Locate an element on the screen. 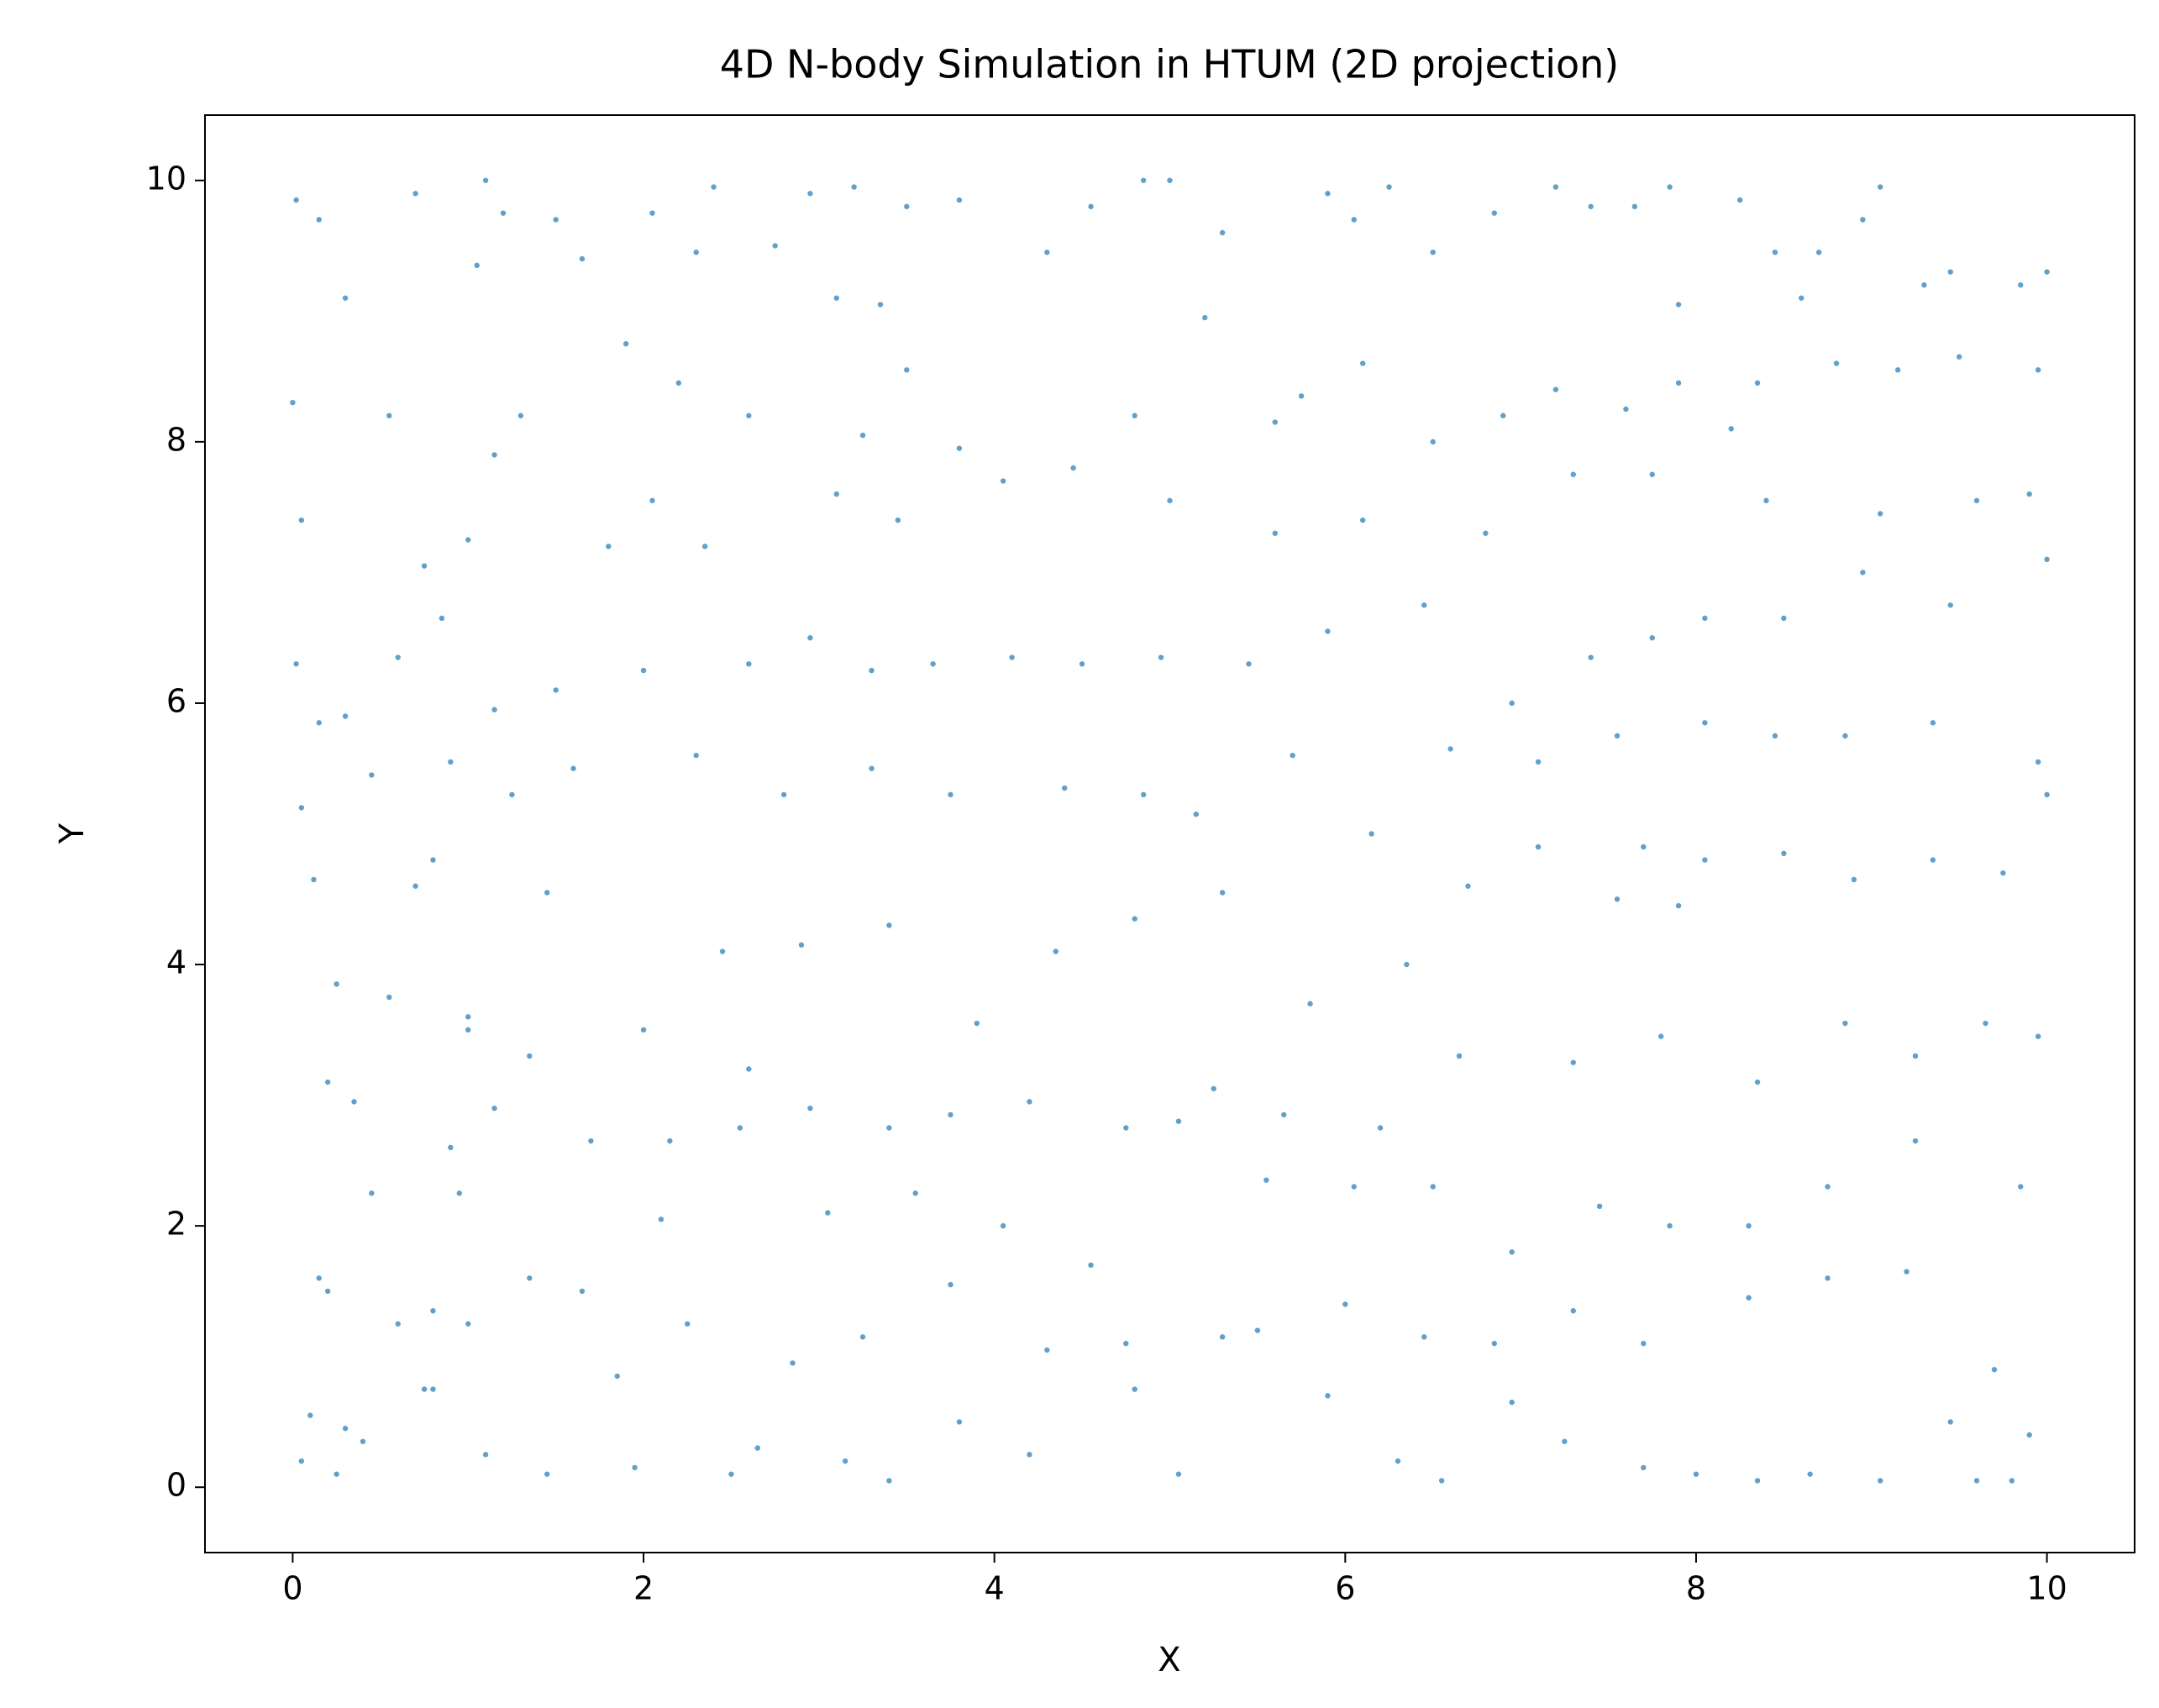 The height and width of the screenshot is (1708, 2159). y-tick-label: 6 is located at coordinates (176, 700).